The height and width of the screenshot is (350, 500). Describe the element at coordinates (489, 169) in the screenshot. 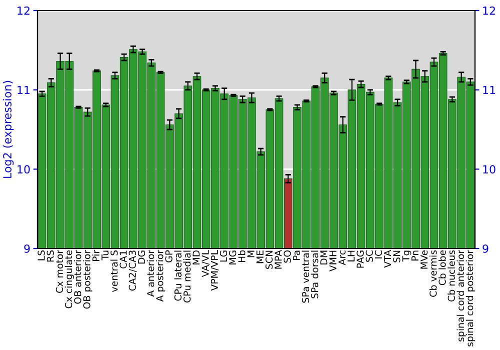

I see `y2-tick-label: 10` at that location.